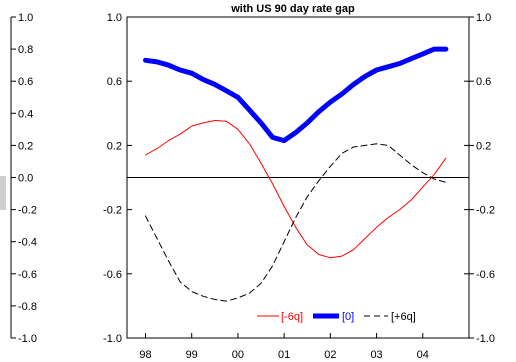 The height and width of the screenshot is (362, 516). What do you see at coordinates (112, 211) in the screenshot?
I see `plot-left-tick-label: -0.2` at bounding box center [112, 211].